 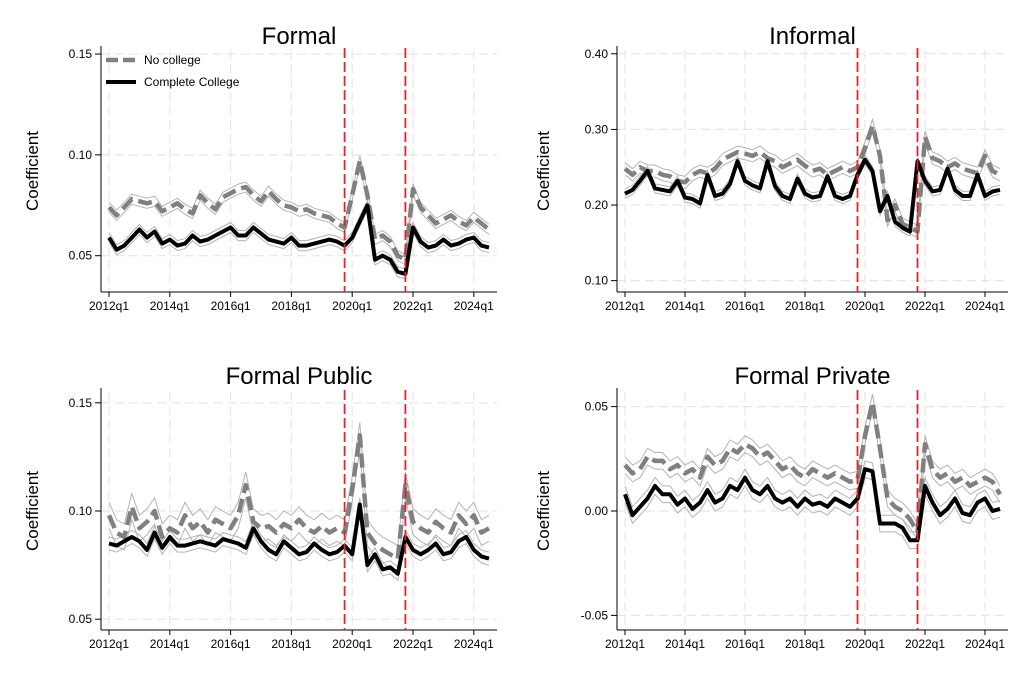 I want to click on y-tick-label: 0.20, so click(x=597, y=205).